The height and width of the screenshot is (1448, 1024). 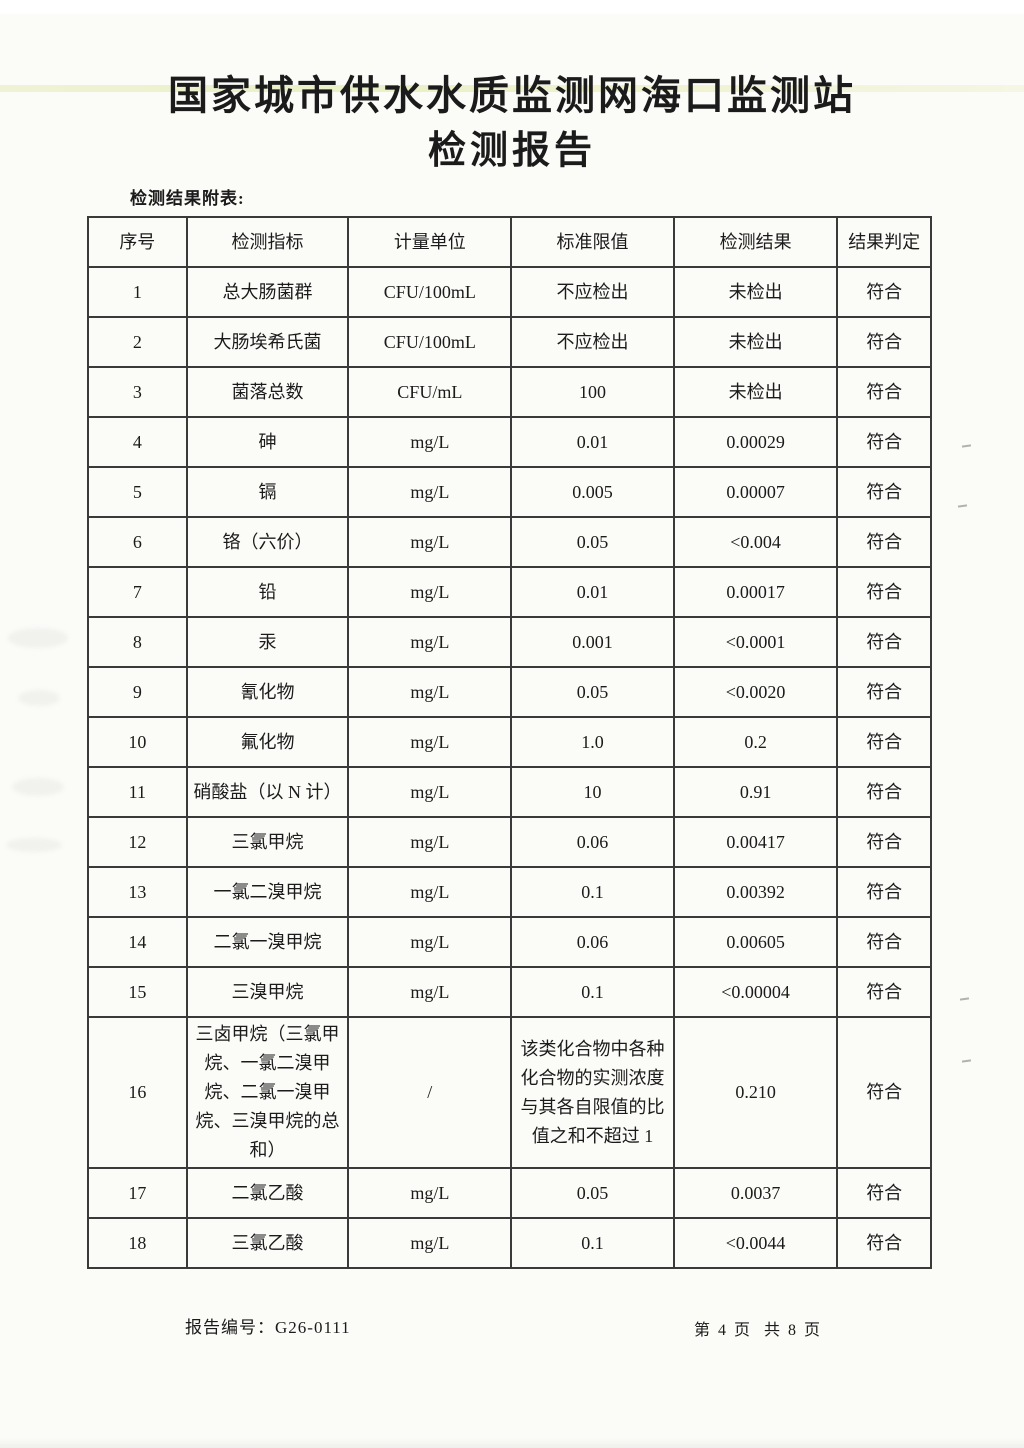 I want to click on indicator-cell: 砷, so click(x=267, y=442).